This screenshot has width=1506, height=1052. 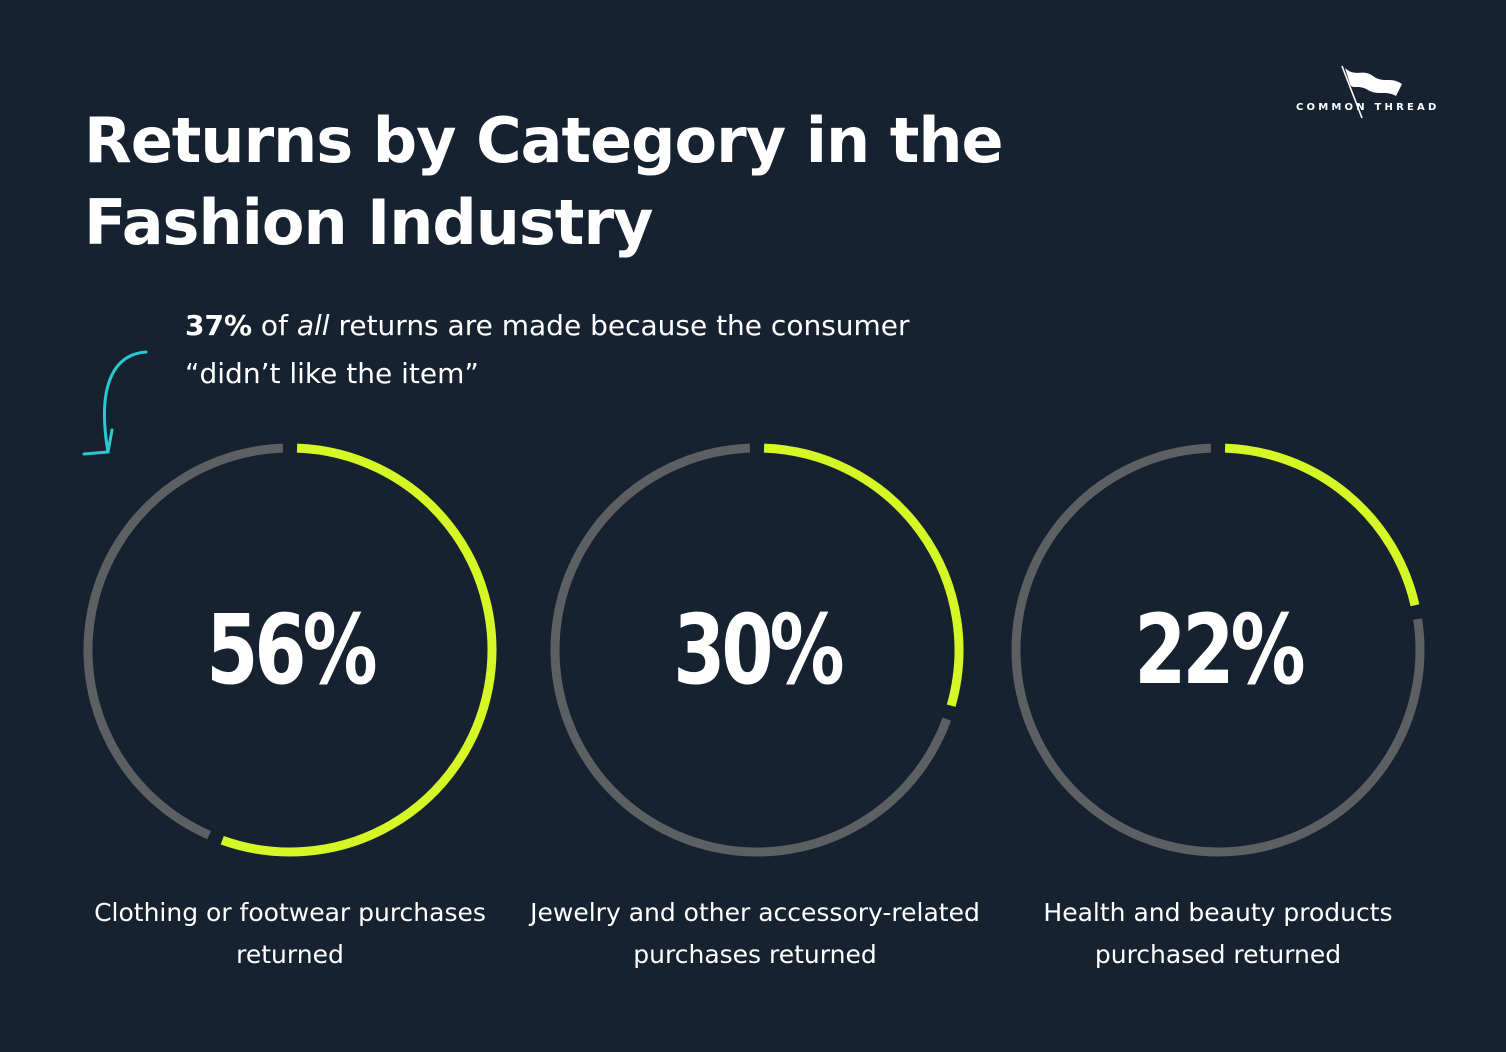 I want to click on donut-value-1: 30%, so click(x=758, y=650).